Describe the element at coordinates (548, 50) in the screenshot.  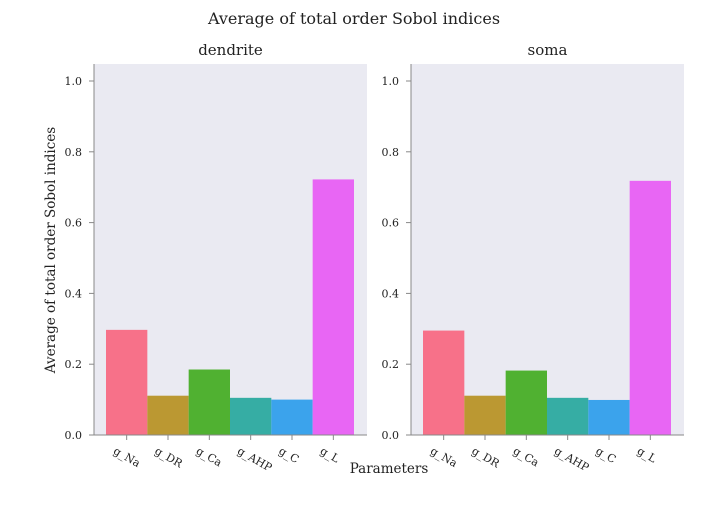
I see `panel-title: soma` at that location.